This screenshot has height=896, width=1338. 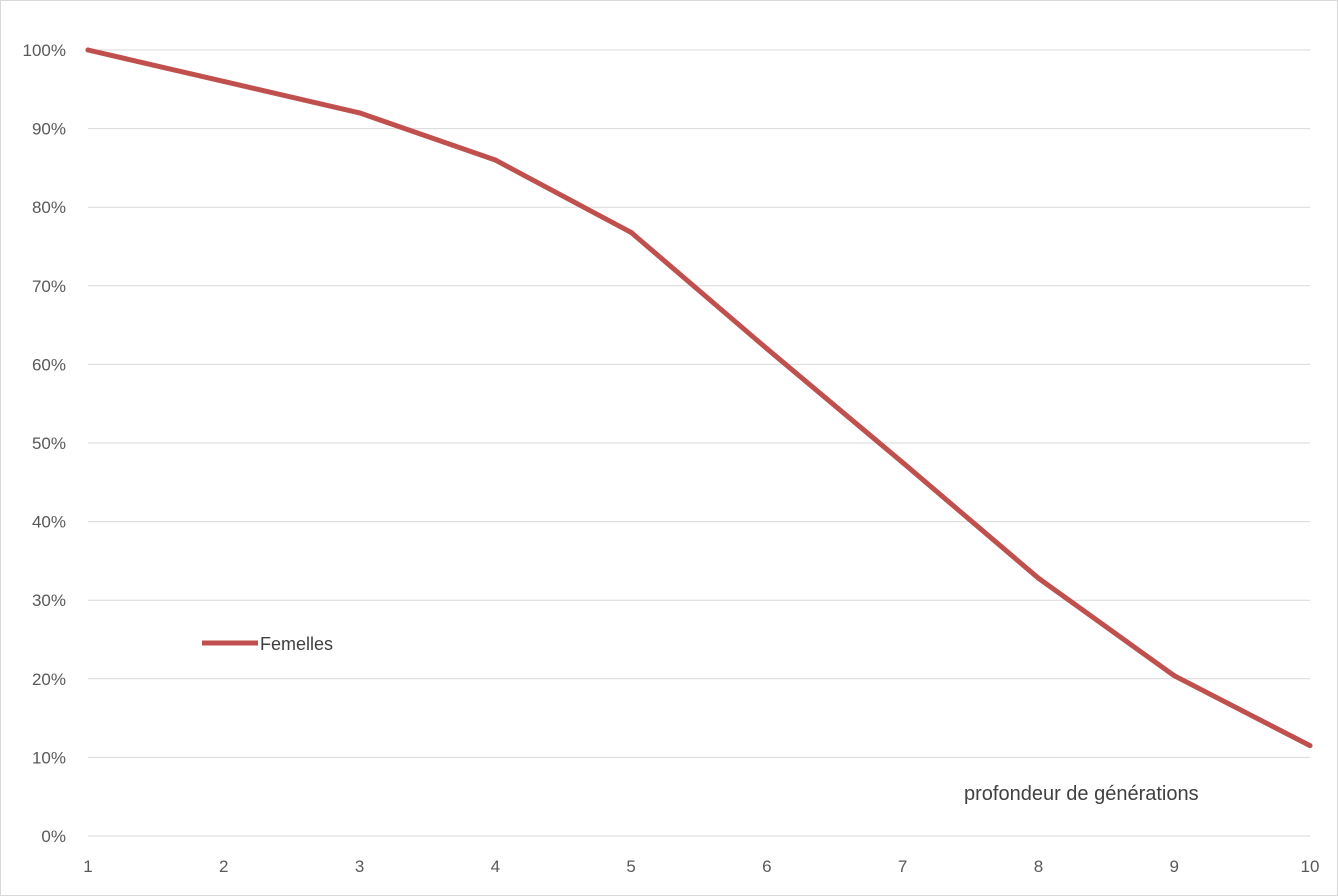 What do you see at coordinates (87, 866) in the screenshot?
I see `x-tick-label: 1` at bounding box center [87, 866].